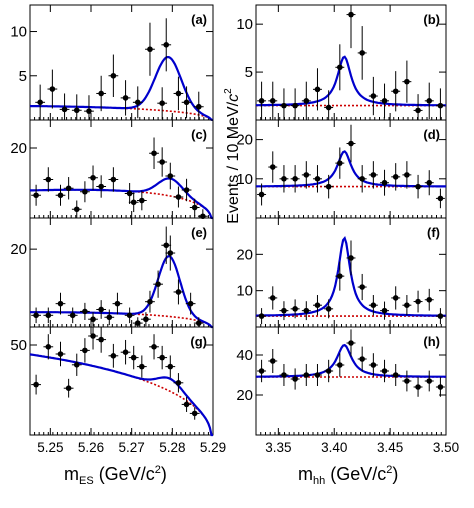 The height and width of the screenshot is (508, 474). What do you see at coordinates (446, 447) in the screenshot?
I see `x-tick-label: 3.50` at bounding box center [446, 447].